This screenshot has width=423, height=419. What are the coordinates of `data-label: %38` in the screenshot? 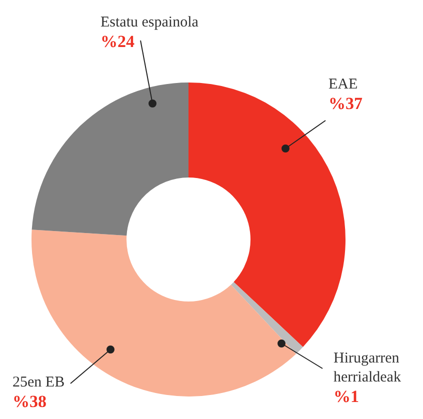 It's located at (29, 401).